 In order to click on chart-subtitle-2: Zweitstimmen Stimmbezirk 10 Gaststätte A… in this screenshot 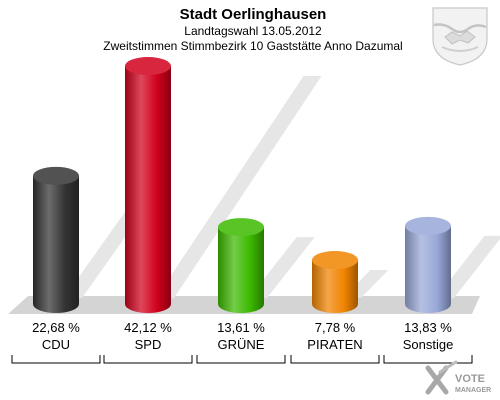, I will do `click(252, 46)`.